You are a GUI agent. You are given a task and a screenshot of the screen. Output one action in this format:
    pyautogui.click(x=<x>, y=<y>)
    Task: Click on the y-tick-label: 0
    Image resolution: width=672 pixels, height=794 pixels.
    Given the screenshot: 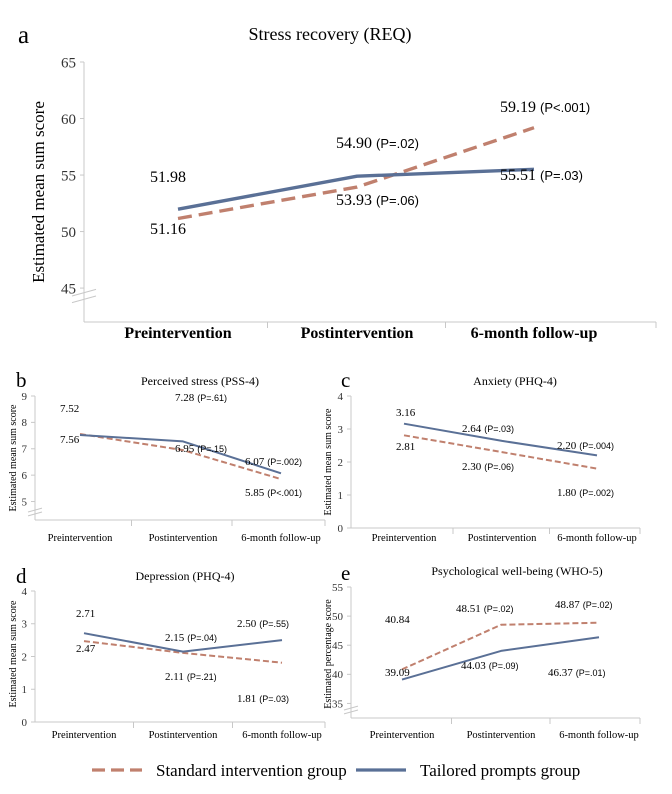 What is the action you would take?
    pyautogui.click(x=341, y=529)
    